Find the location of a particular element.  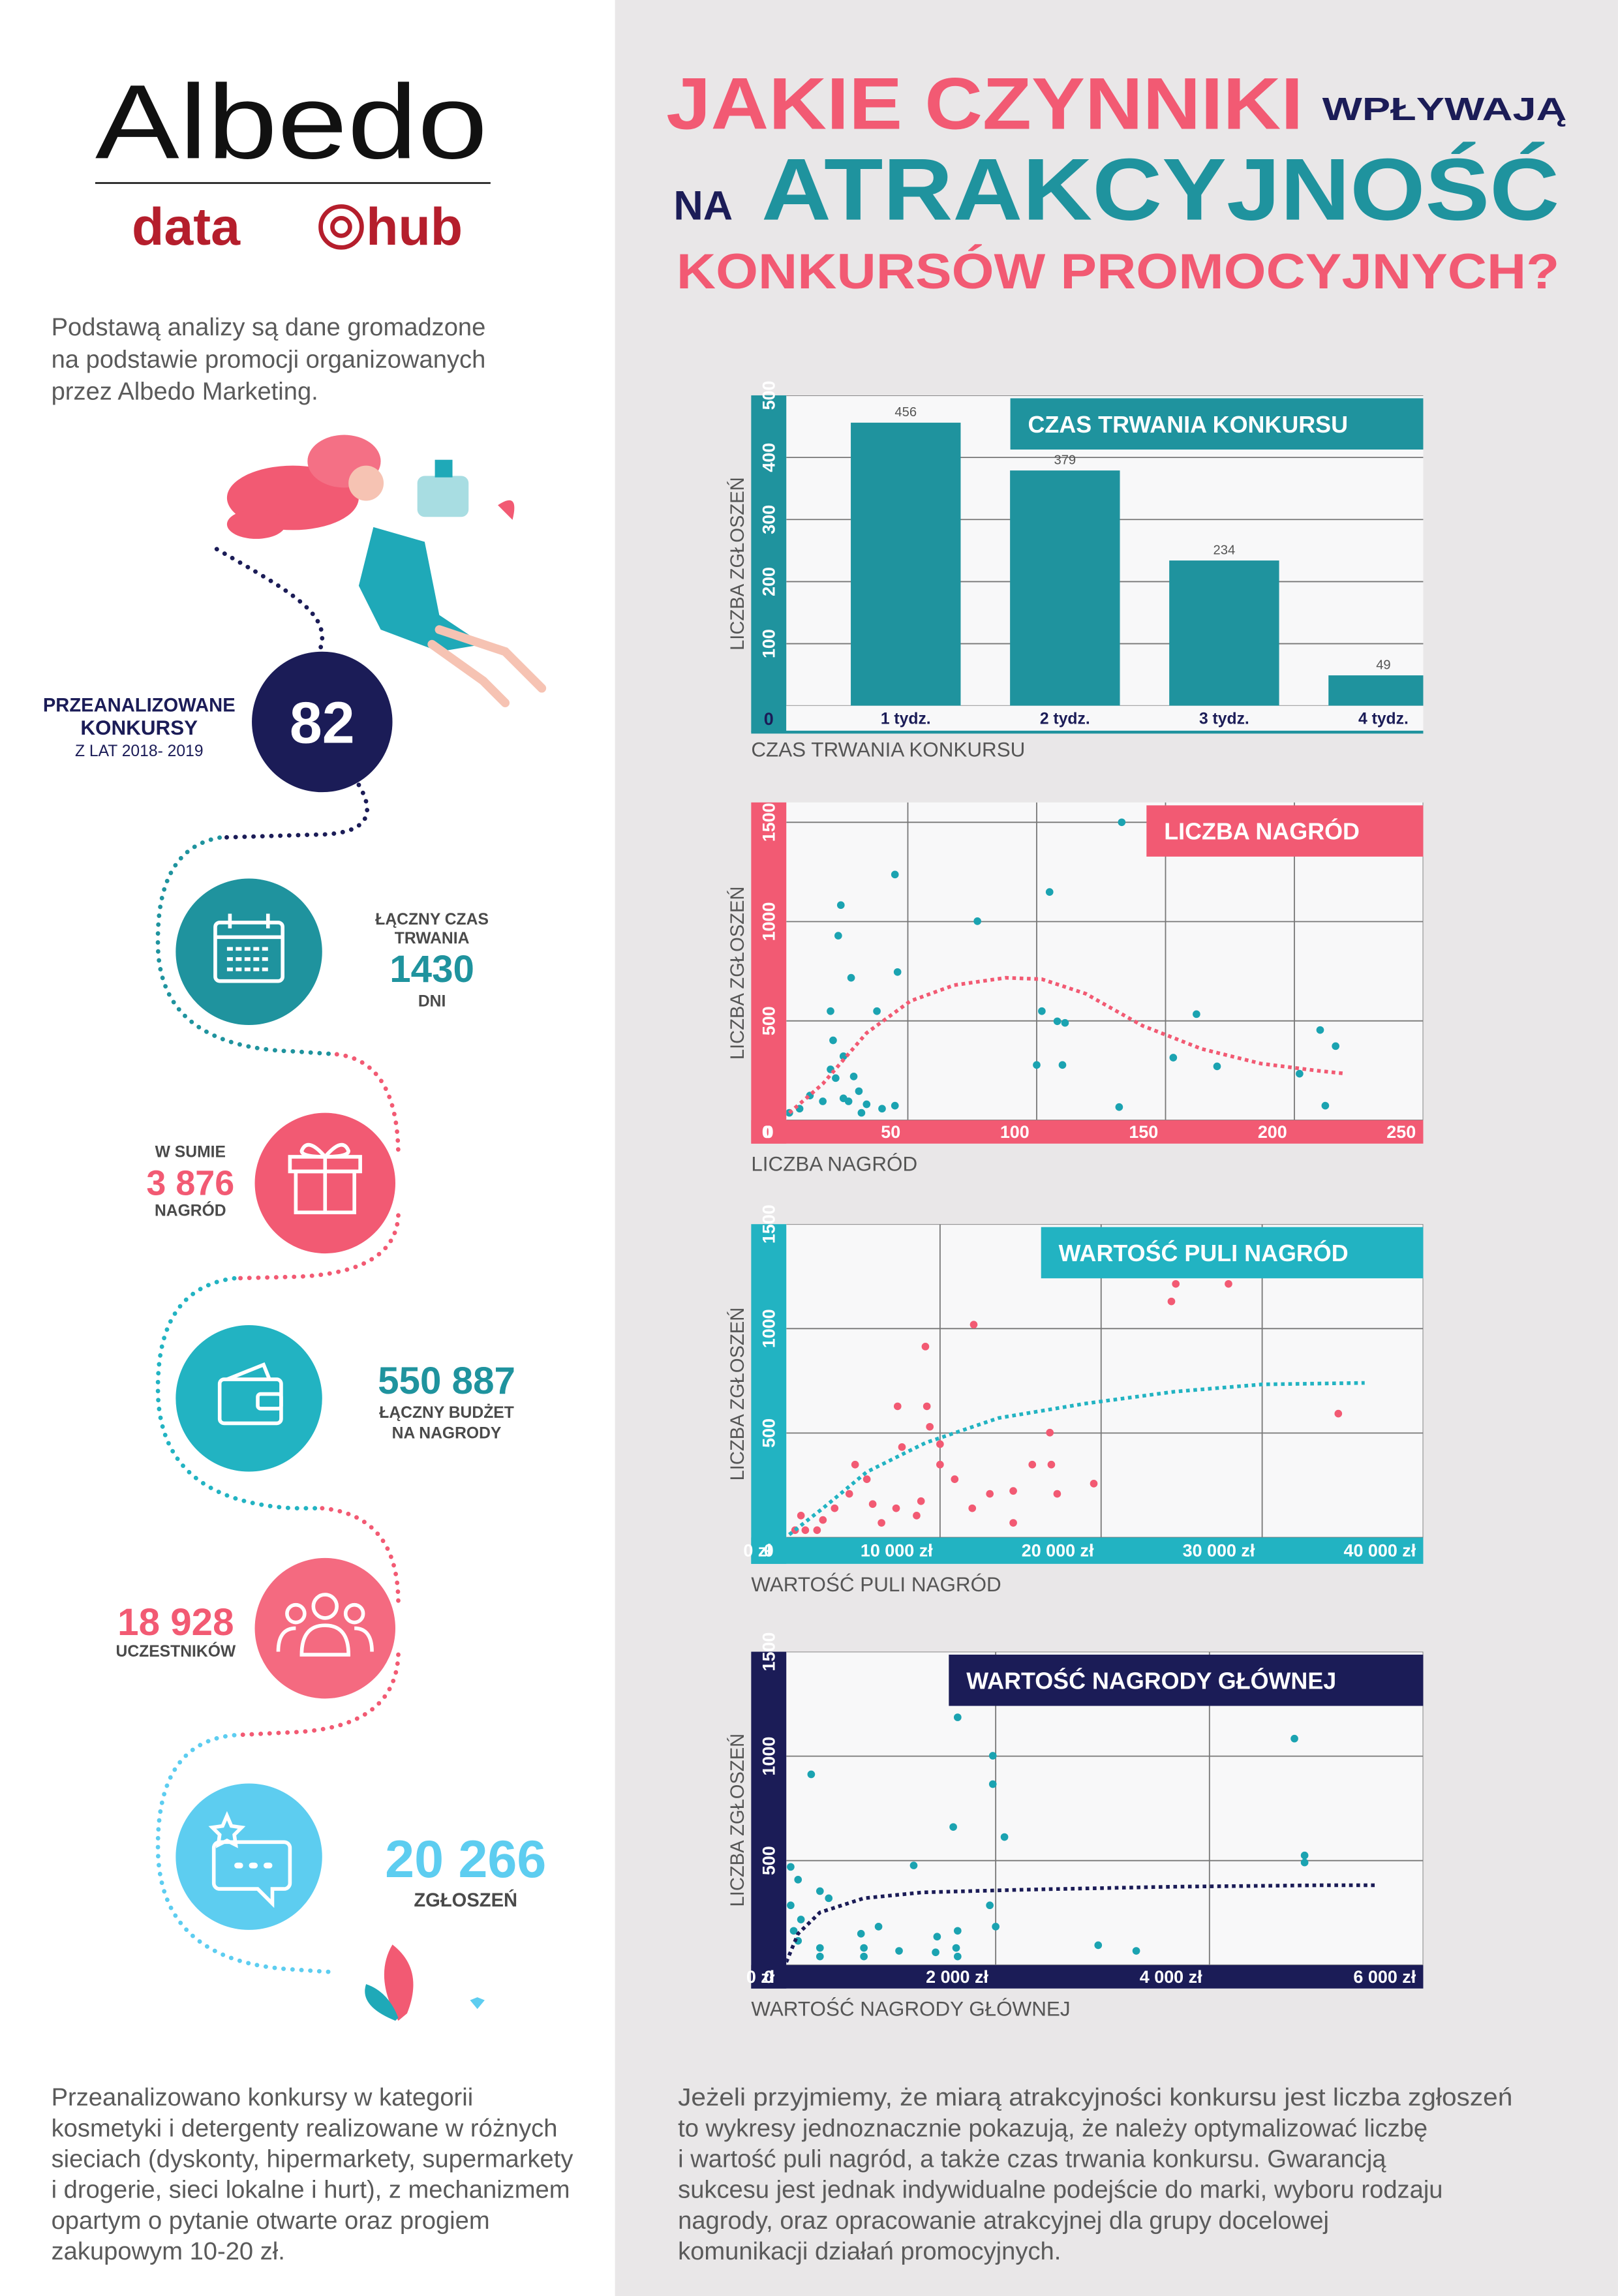

chart-title: WARTOŚĆ PULI NAGRÓD is located at coordinates (1204, 1253).